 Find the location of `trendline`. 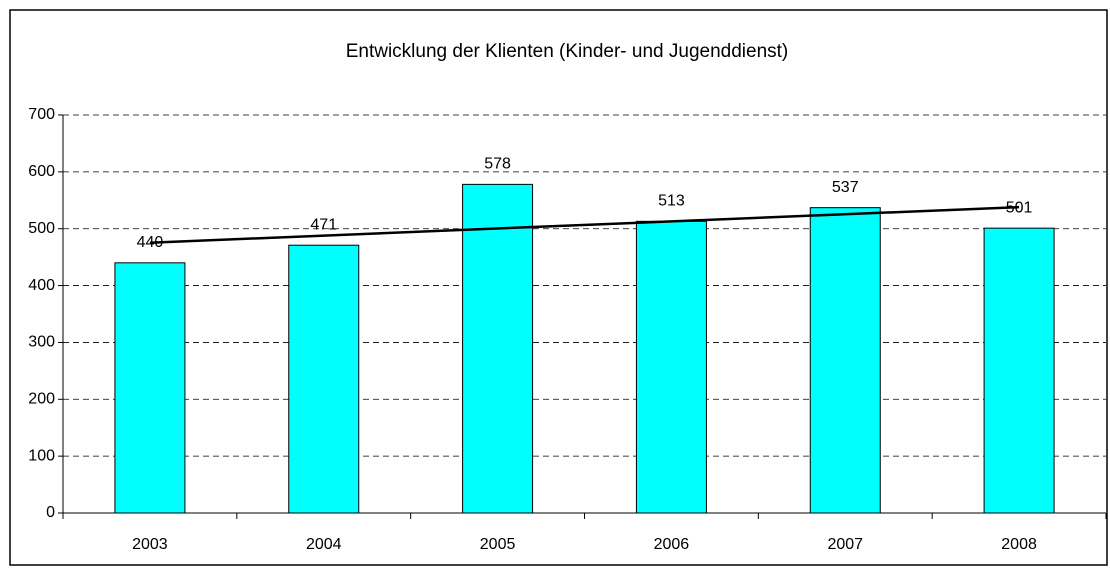

trendline is located at coordinates (584, 224).